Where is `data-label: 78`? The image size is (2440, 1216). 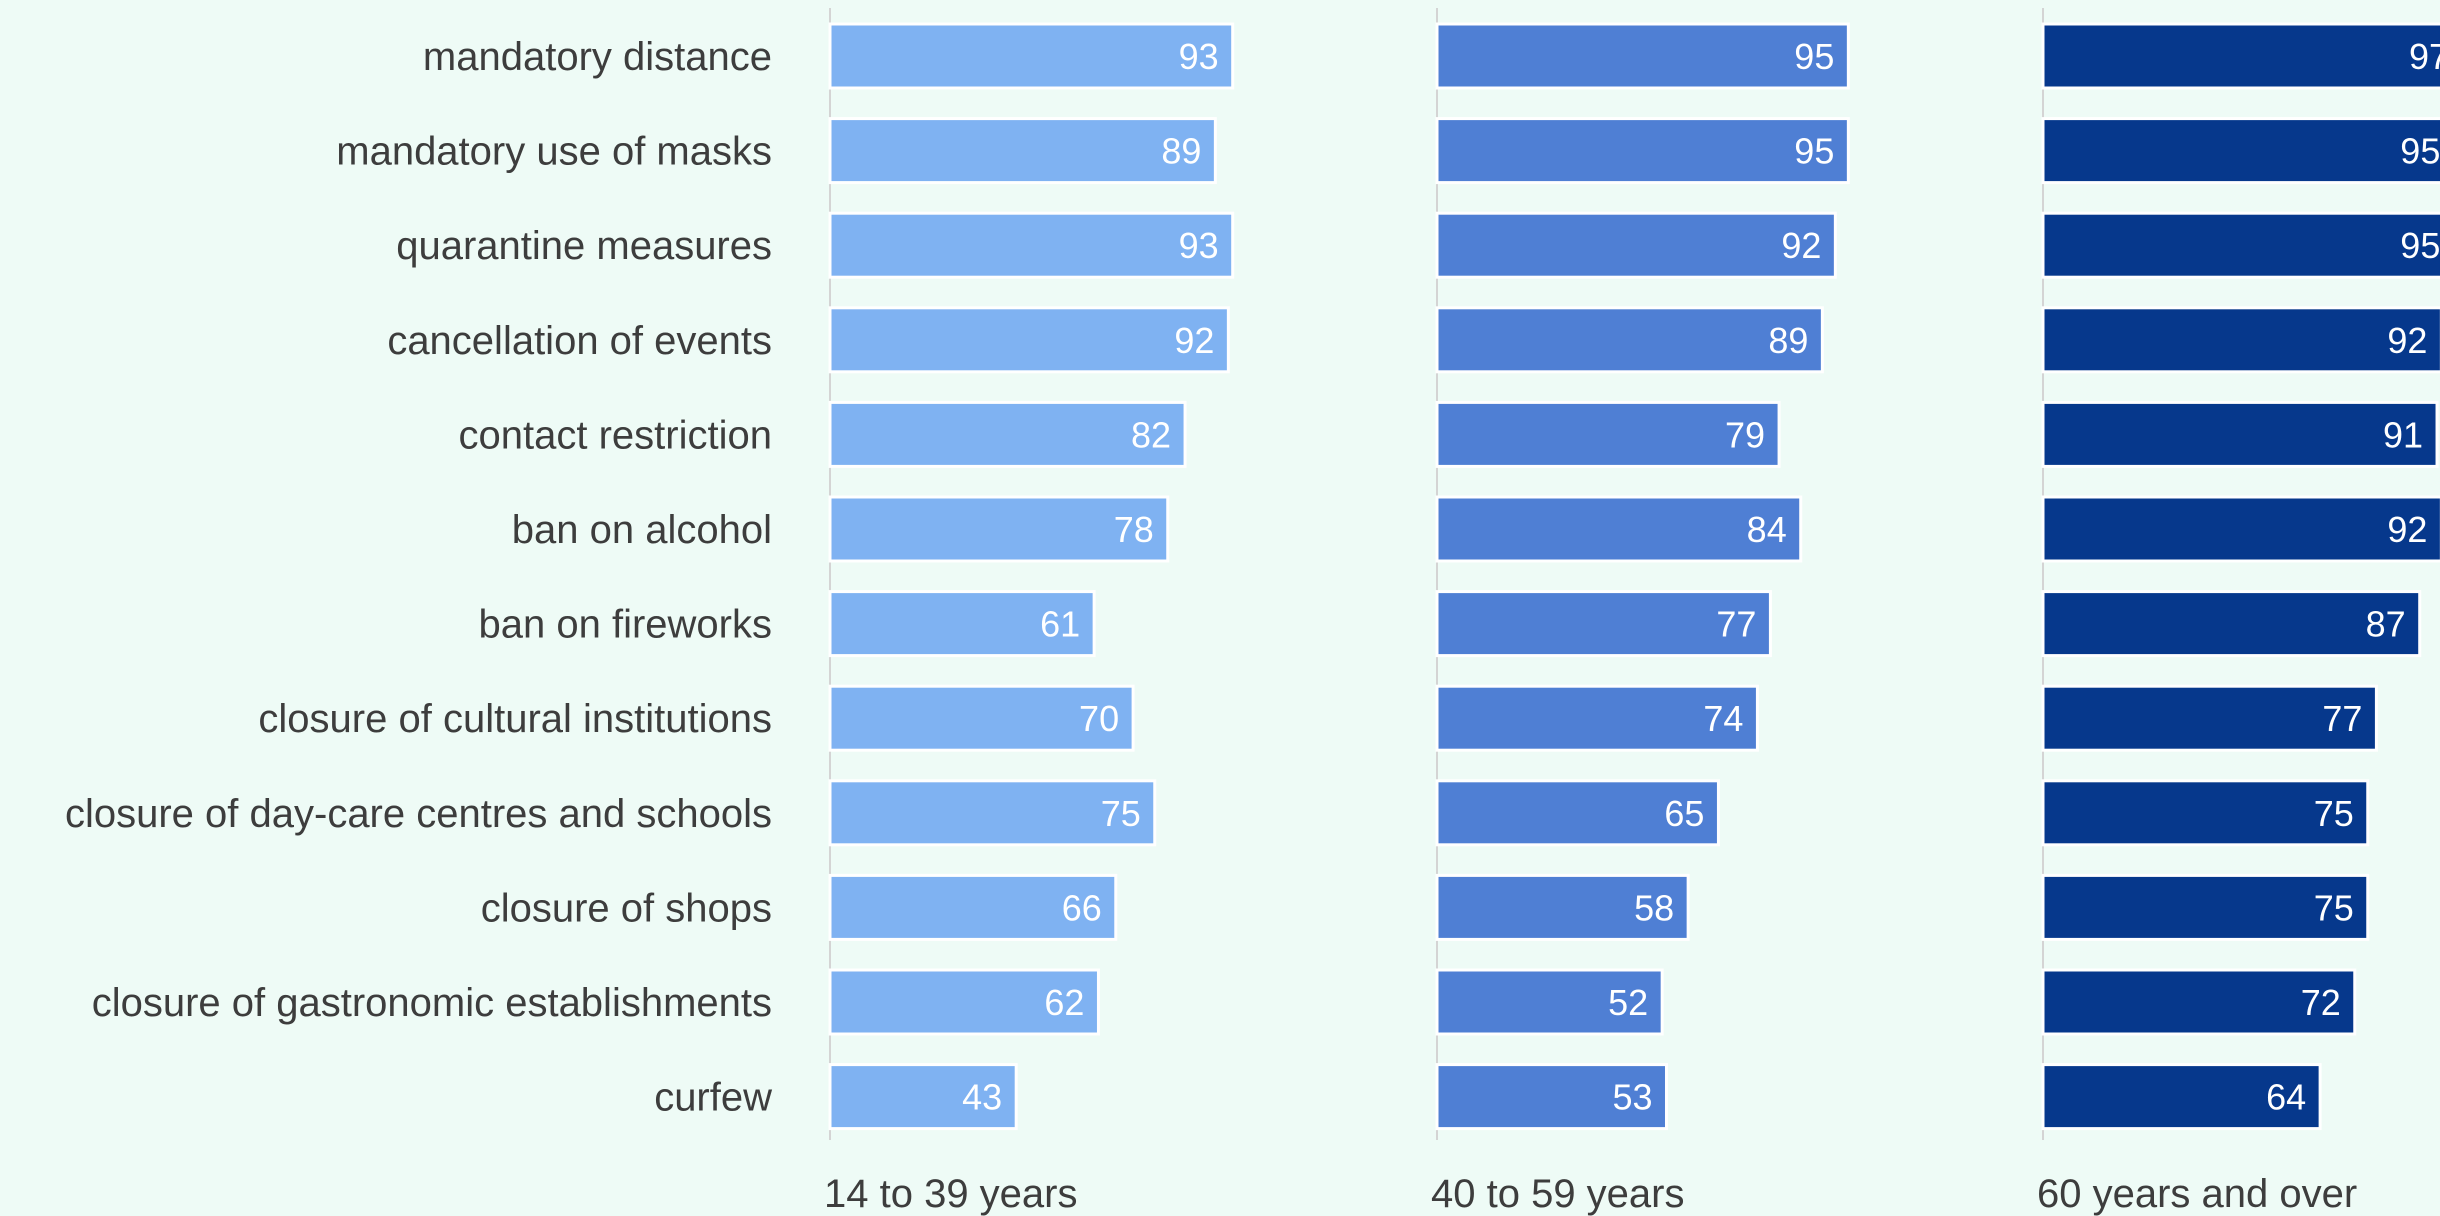 data-label: 78 is located at coordinates (1134, 529).